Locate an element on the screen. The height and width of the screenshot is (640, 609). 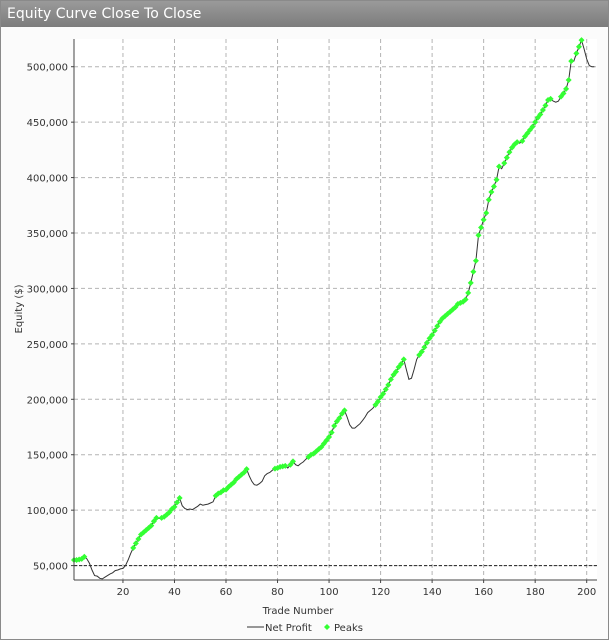
y-tick-label: 100,000 is located at coordinates (47, 511).